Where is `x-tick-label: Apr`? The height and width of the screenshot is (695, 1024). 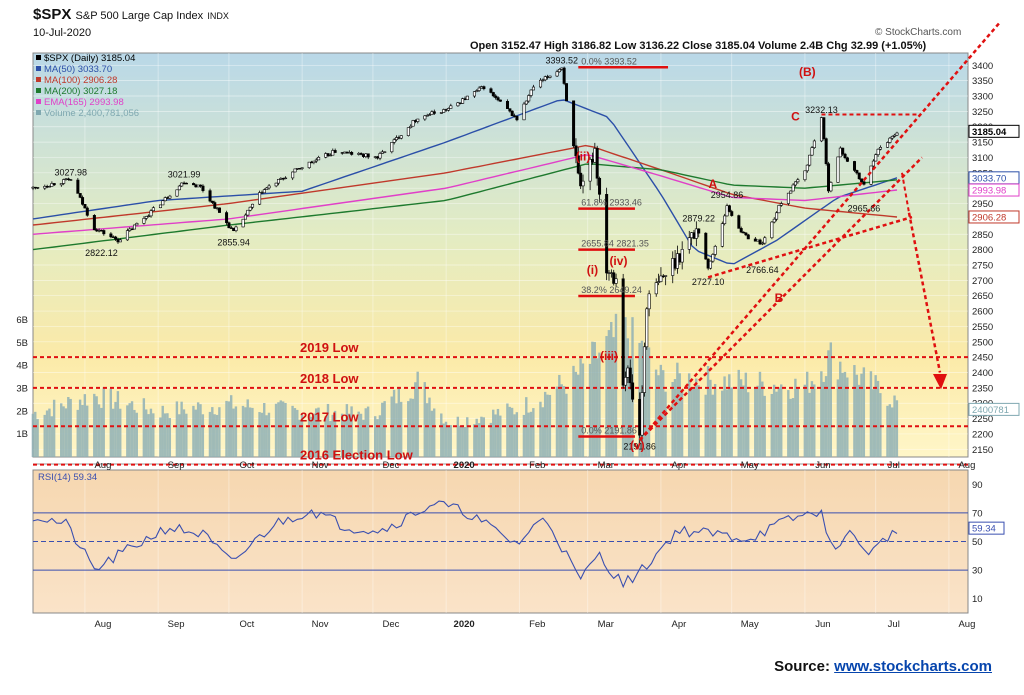 x-tick-label: Apr is located at coordinates (679, 465).